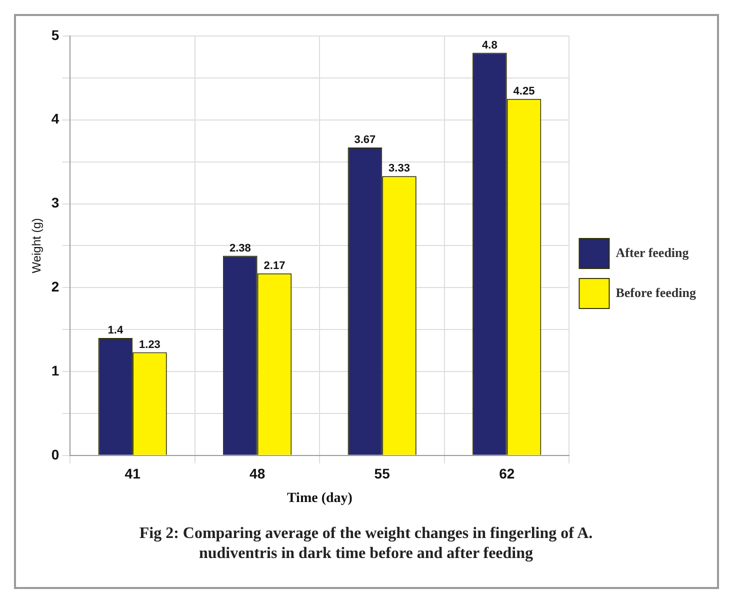 This screenshot has height=607, width=741. Describe the element at coordinates (116, 330) in the screenshot. I see `data-label: 1.4` at that location.